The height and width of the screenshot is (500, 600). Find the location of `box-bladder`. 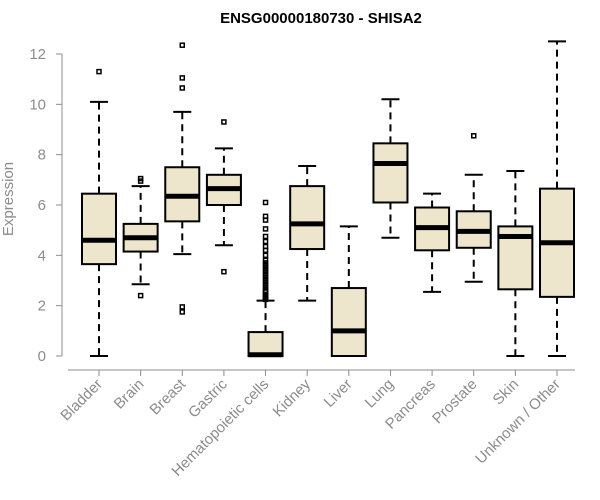

box-bladder is located at coordinates (99, 212).